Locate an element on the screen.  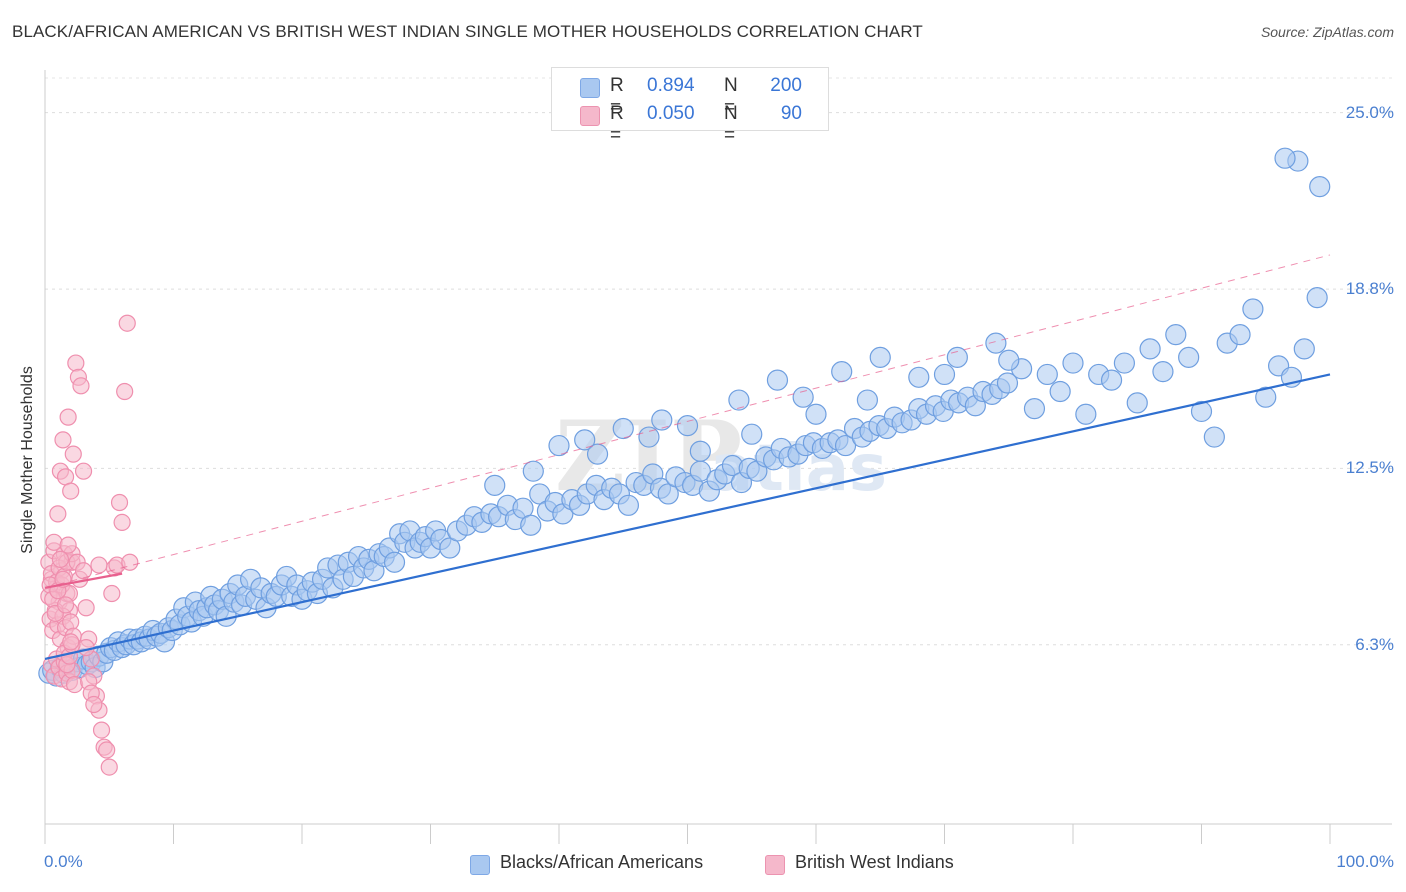
bottom-legend-label-blacks: Blacks/African Americans is located at coordinates (602, 862).